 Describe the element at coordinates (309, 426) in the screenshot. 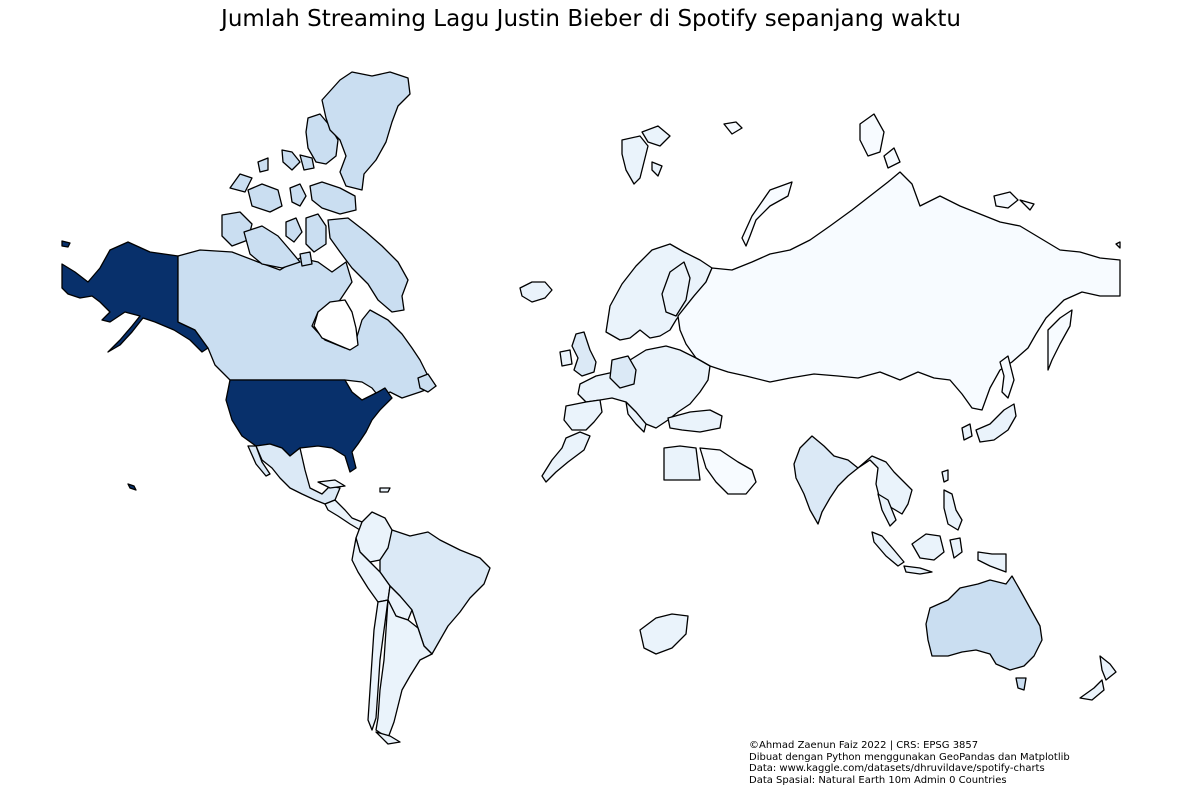

I see `region-united-states` at that location.